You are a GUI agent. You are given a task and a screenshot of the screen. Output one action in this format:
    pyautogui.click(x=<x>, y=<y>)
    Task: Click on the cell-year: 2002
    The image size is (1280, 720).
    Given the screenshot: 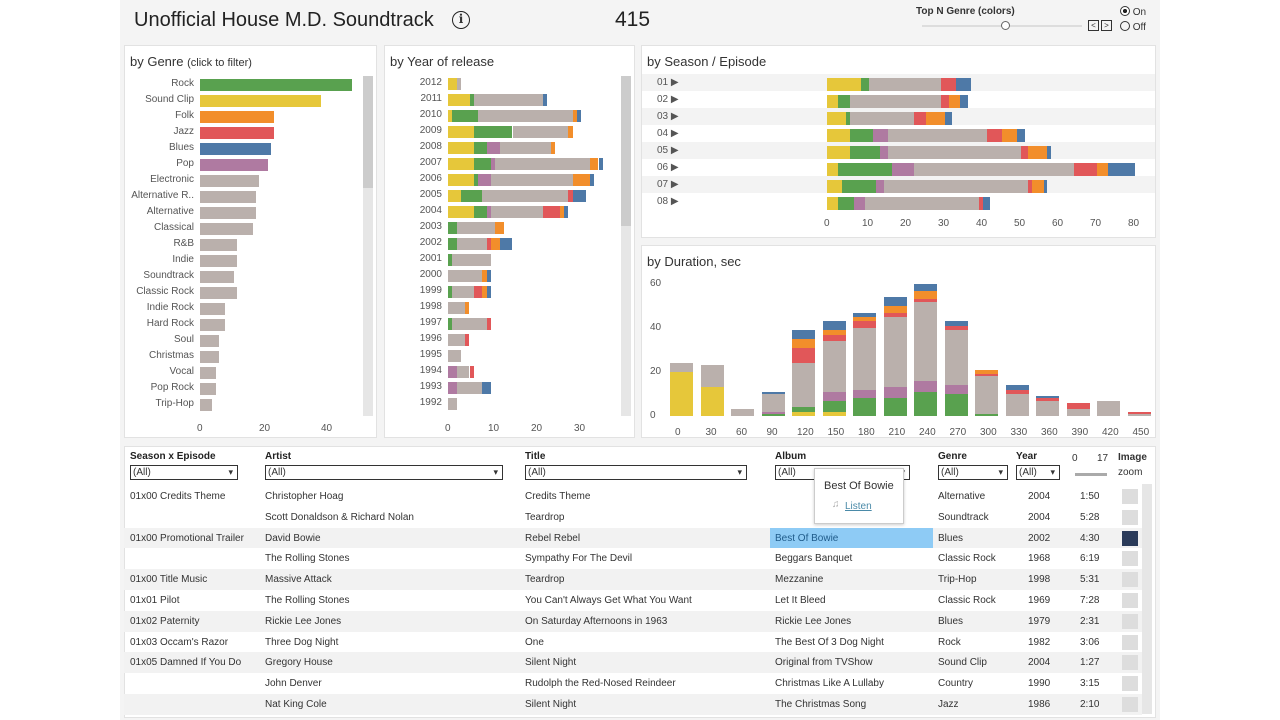 What is the action you would take?
    pyautogui.click(x=1039, y=538)
    